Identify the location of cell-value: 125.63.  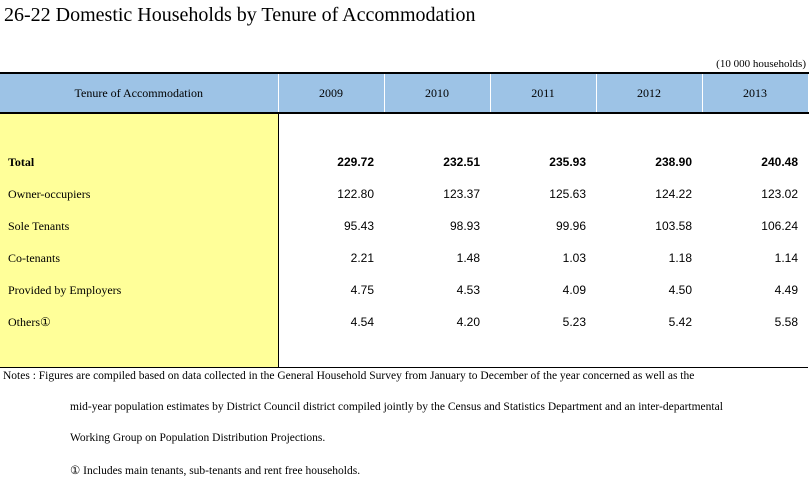
(567, 194).